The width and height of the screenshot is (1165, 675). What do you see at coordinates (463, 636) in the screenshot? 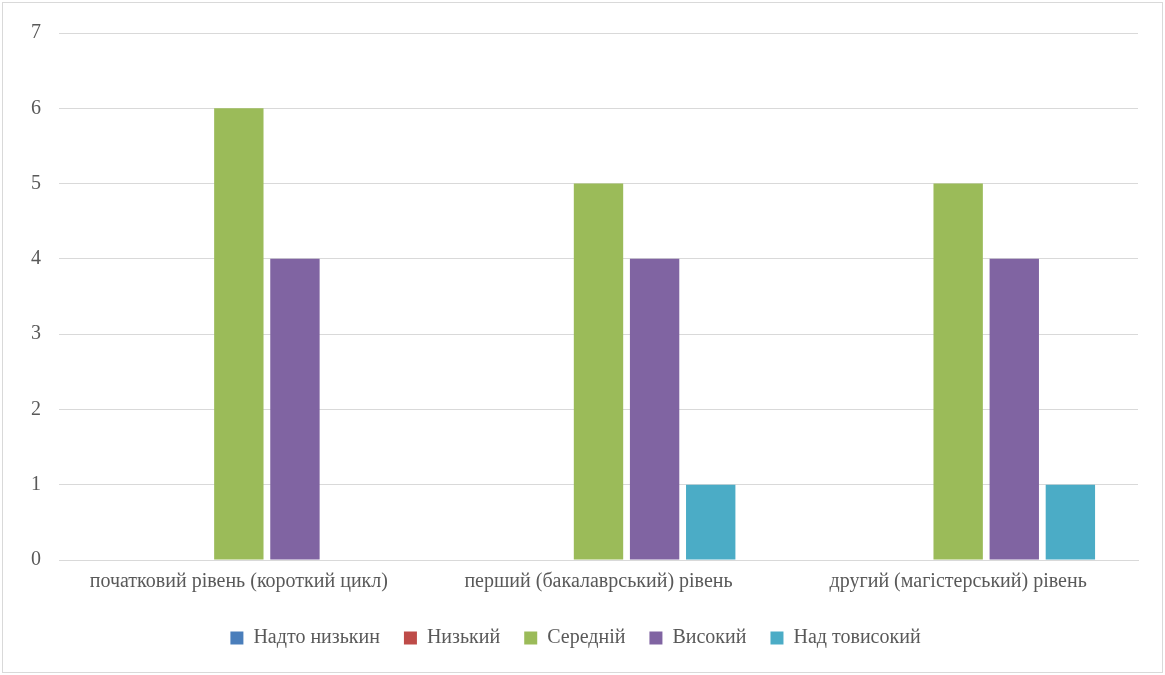
I see `legend-label: Низький` at bounding box center [463, 636].